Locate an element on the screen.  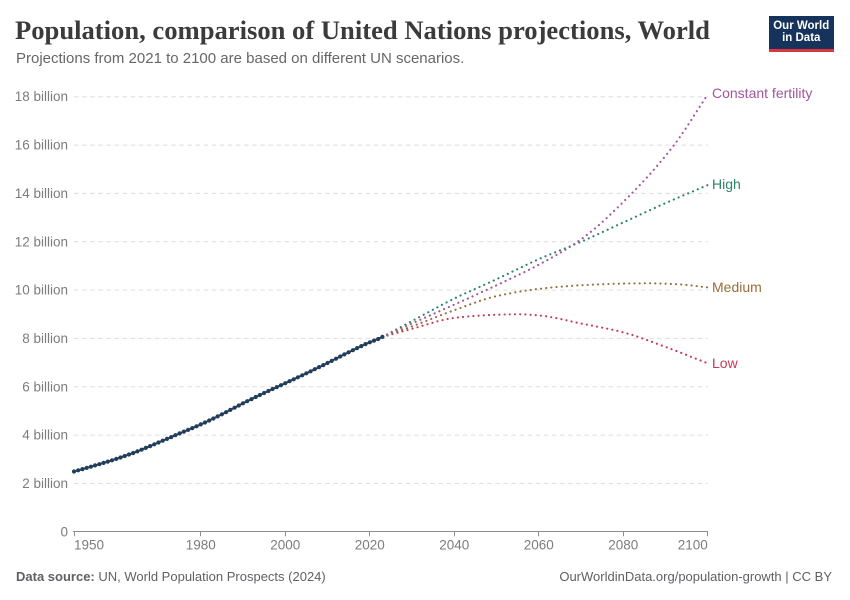
svg-text: 2040 is located at coordinates (454, 545).